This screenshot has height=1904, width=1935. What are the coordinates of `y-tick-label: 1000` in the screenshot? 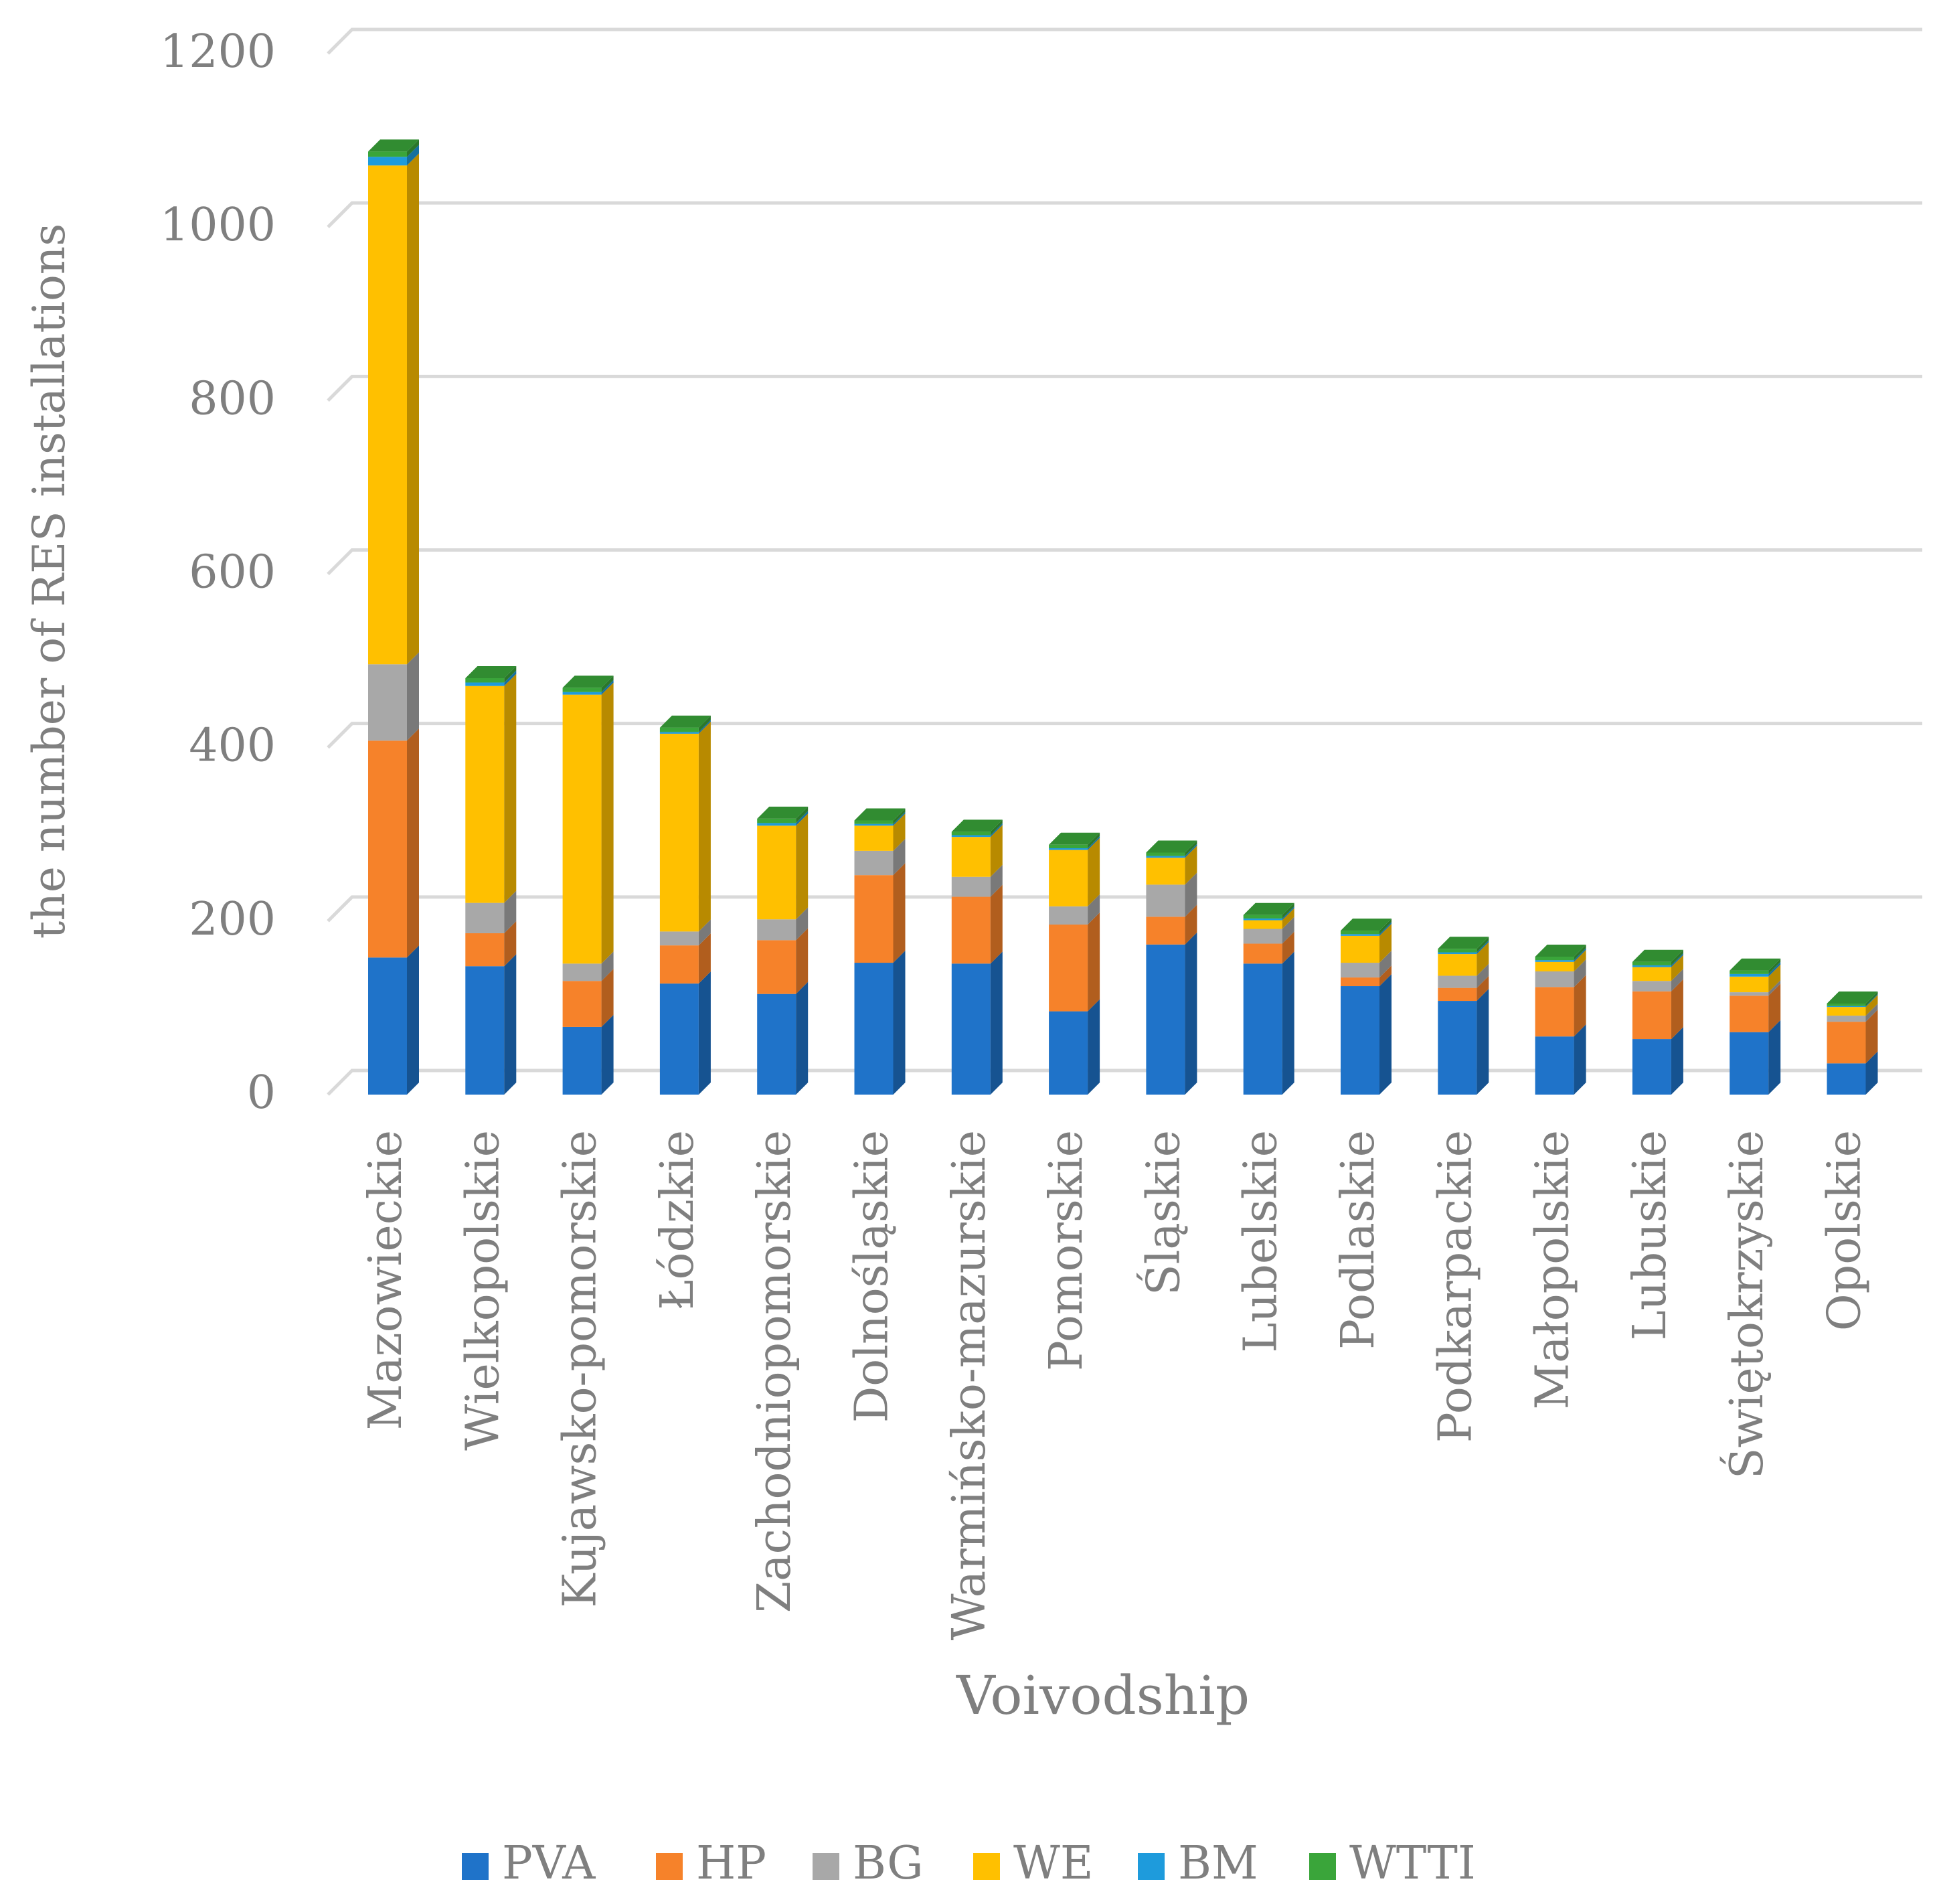 It's located at (218, 225).